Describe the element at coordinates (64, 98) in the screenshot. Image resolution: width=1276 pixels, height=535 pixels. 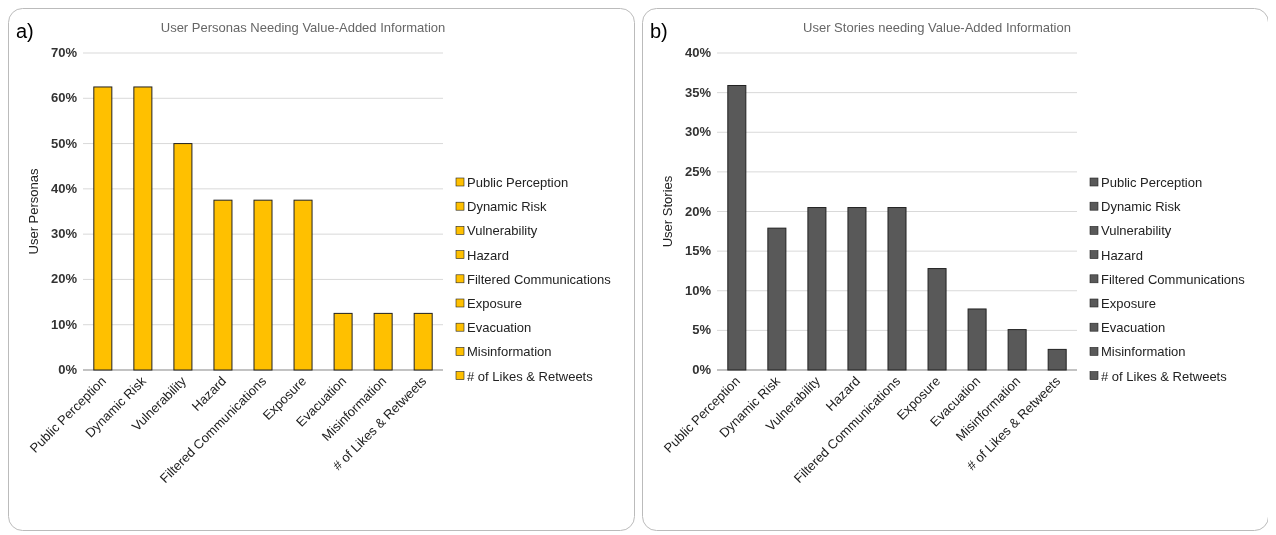
I see `y-tick-label: 60%` at that location.